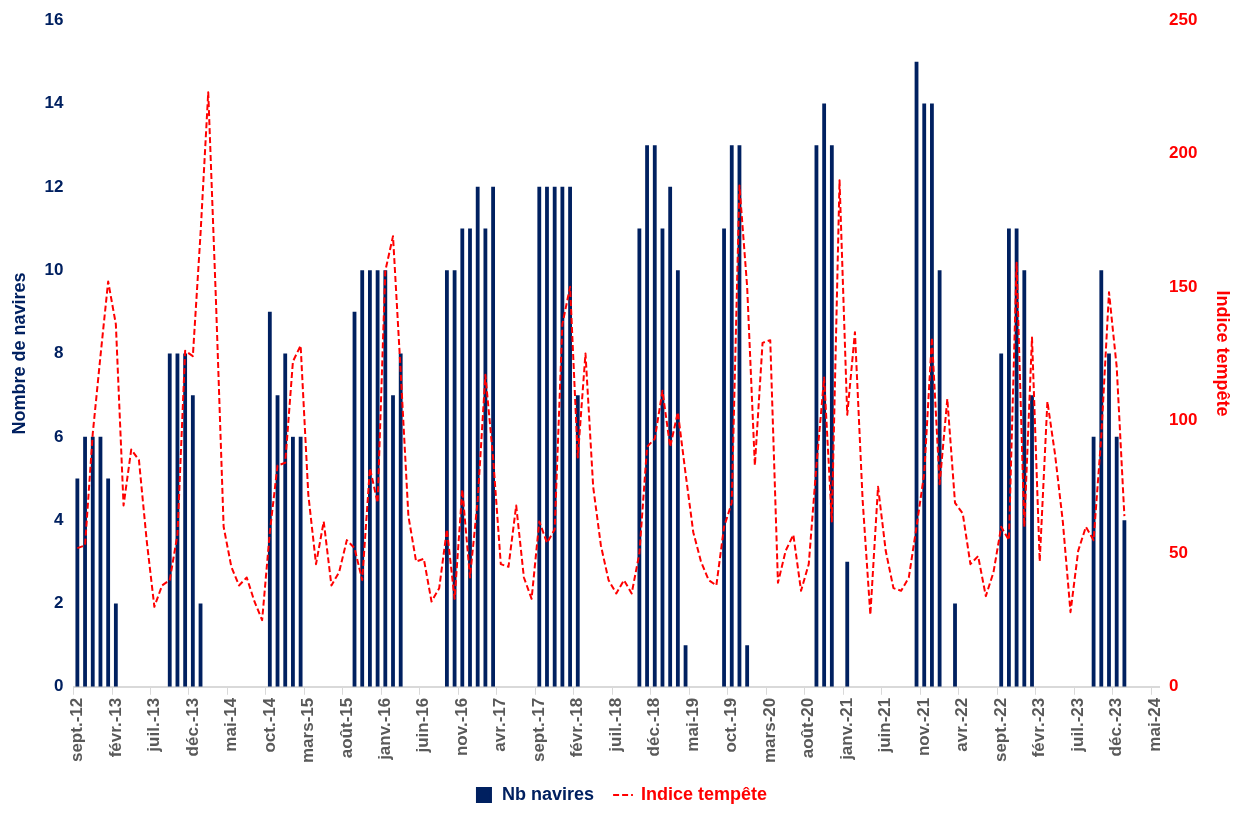  I want to click on y-axis-title: Nombre de navires, so click(18, 353).